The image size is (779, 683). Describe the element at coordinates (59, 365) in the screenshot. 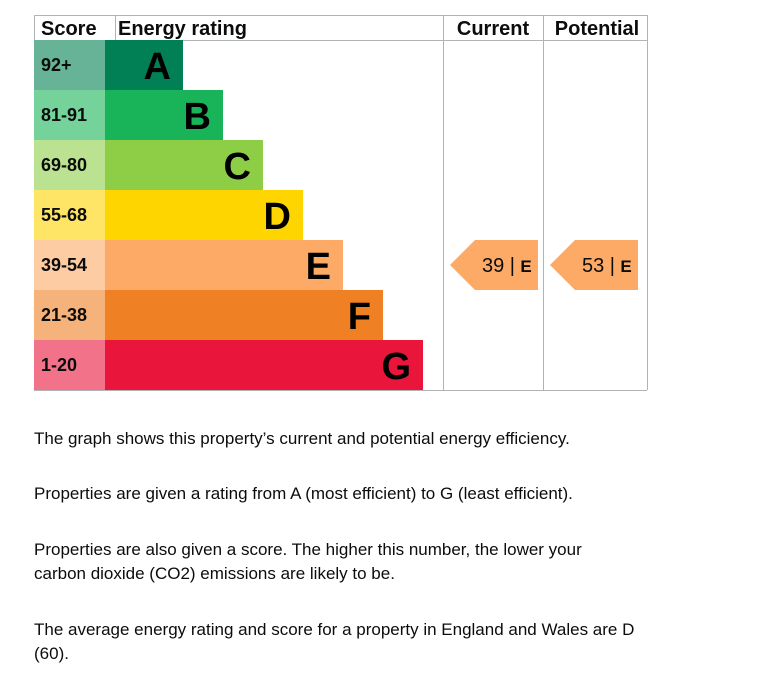

I see `score-range-g: 1-20` at that location.